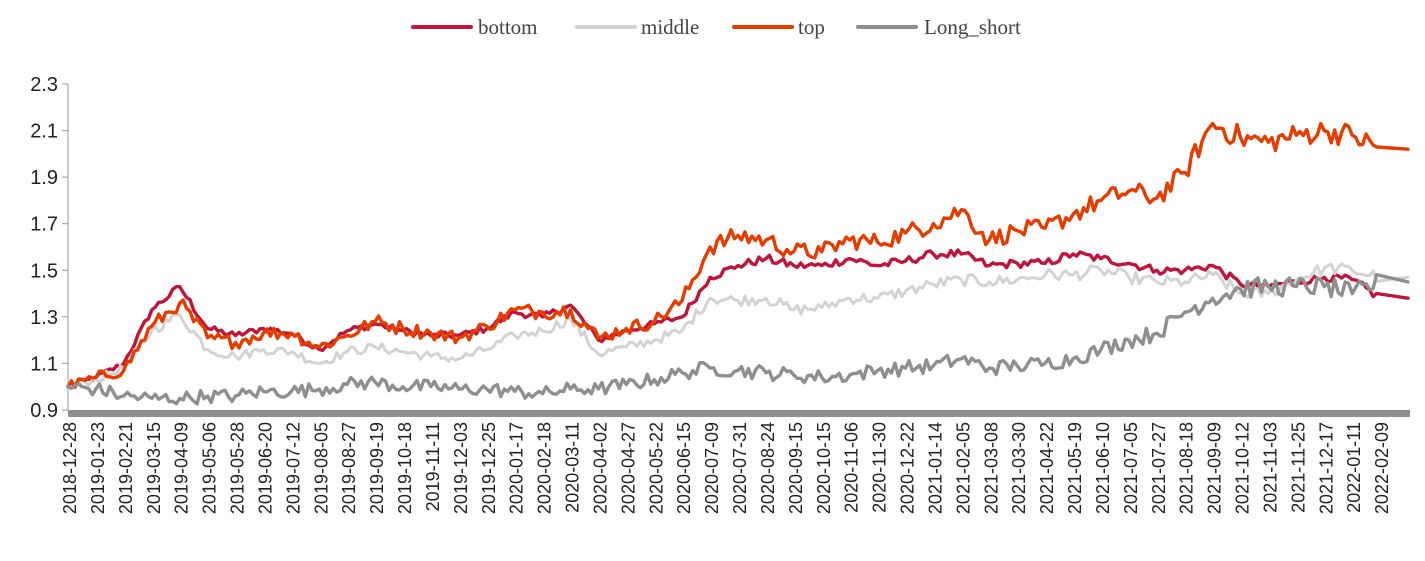 This screenshot has width=1425, height=561. Describe the element at coordinates (1326, 468) in the screenshot. I see `x-tick-label: 2021-12-17` at that location.